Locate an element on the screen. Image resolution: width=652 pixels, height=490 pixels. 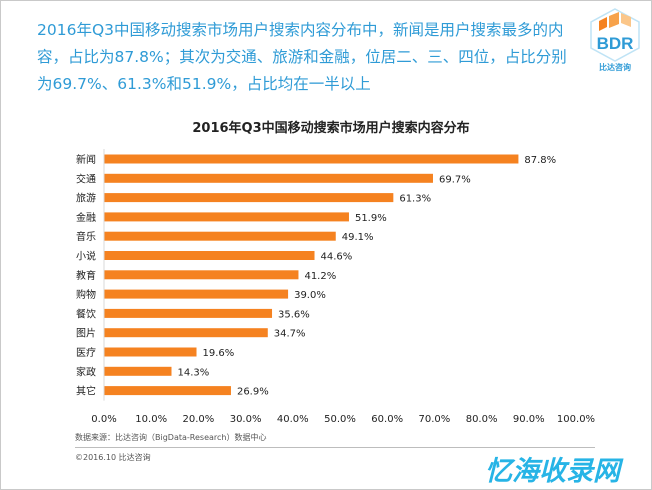
category-label: 图片 is located at coordinates (86, 333).